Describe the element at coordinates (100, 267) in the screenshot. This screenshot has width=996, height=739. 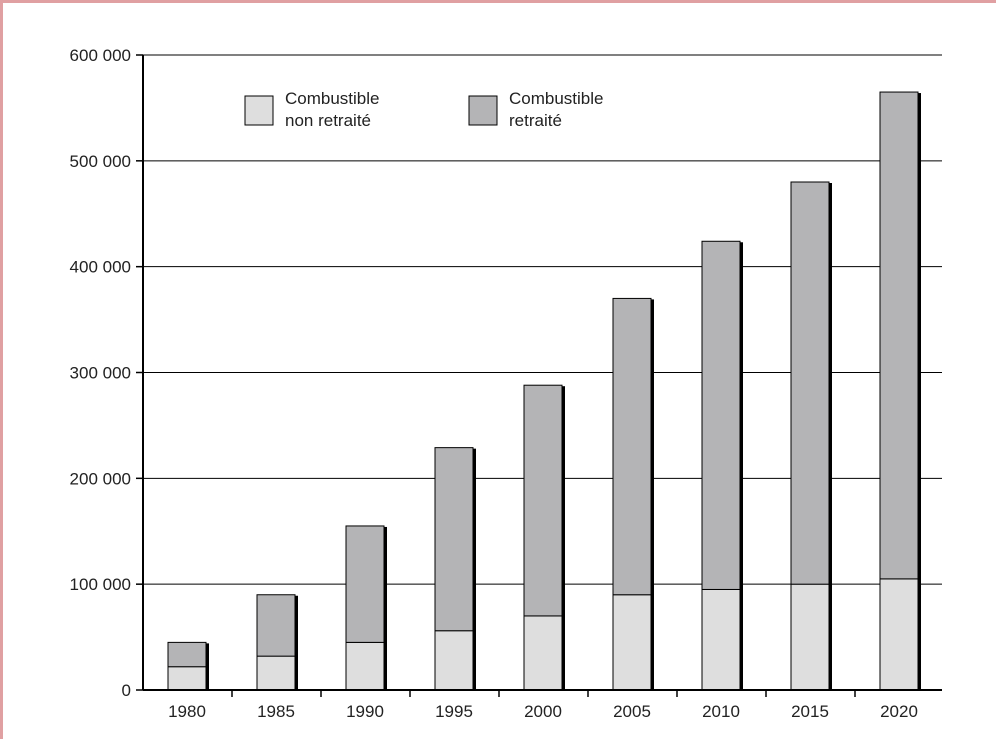
I see `y-tick-label: 400 000` at that location.